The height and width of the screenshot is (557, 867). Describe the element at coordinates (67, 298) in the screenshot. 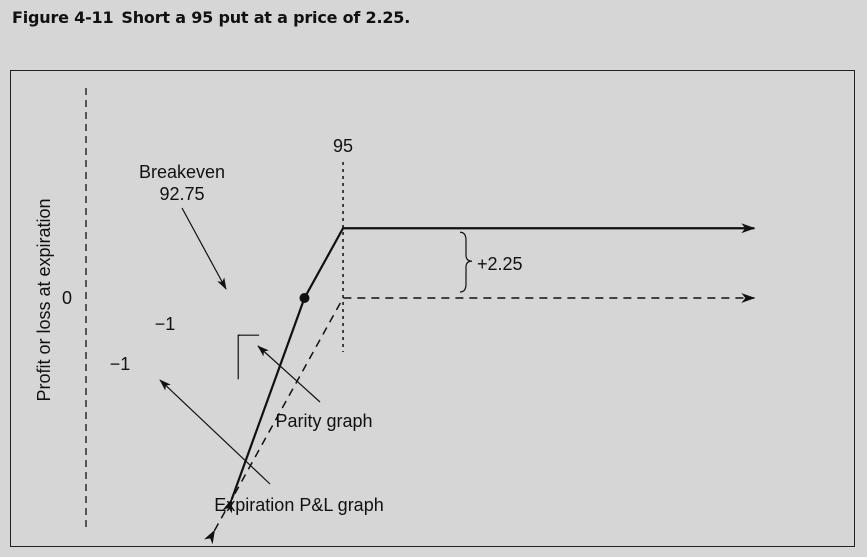

I see `zero-label: 0` at that location.